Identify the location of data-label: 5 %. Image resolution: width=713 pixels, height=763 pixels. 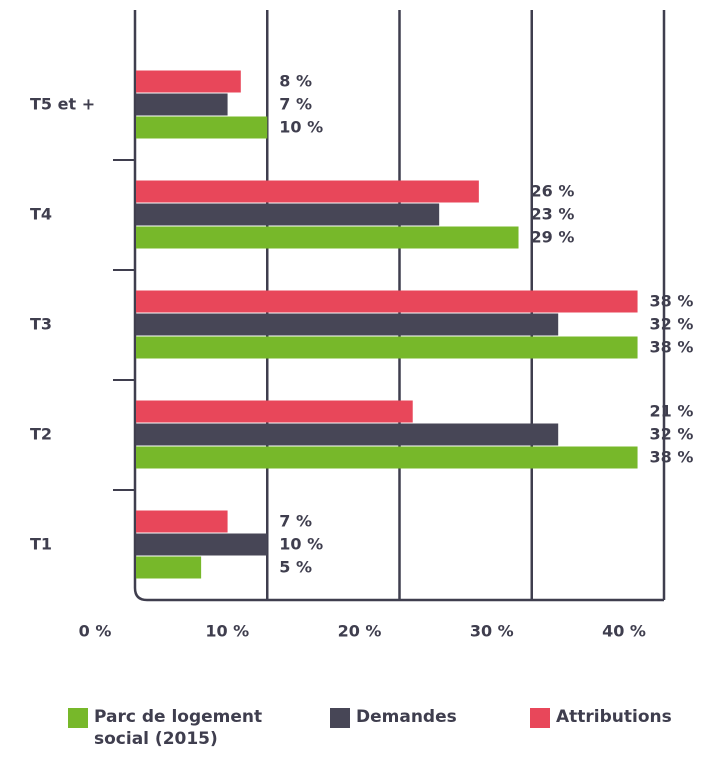
(295, 567).